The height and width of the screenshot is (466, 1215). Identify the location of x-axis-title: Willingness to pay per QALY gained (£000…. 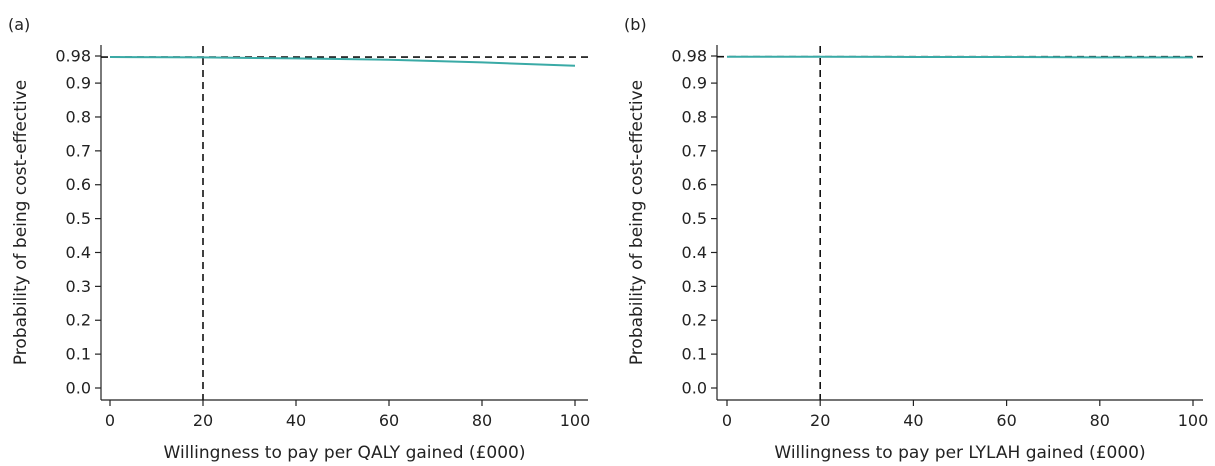
(345, 453).